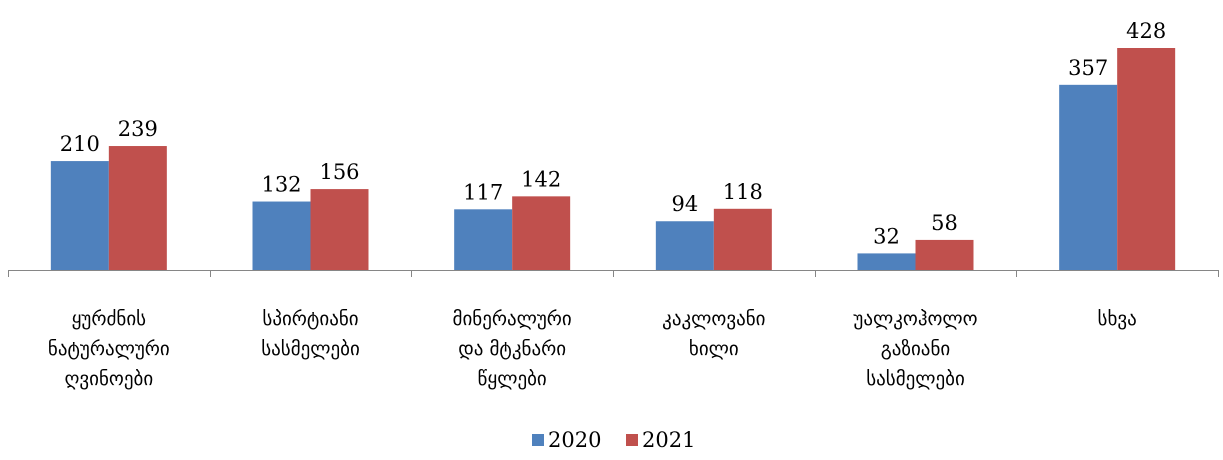 The image size is (1223, 460). I want to click on category-label-1: ყურძნის, so click(109, 319).